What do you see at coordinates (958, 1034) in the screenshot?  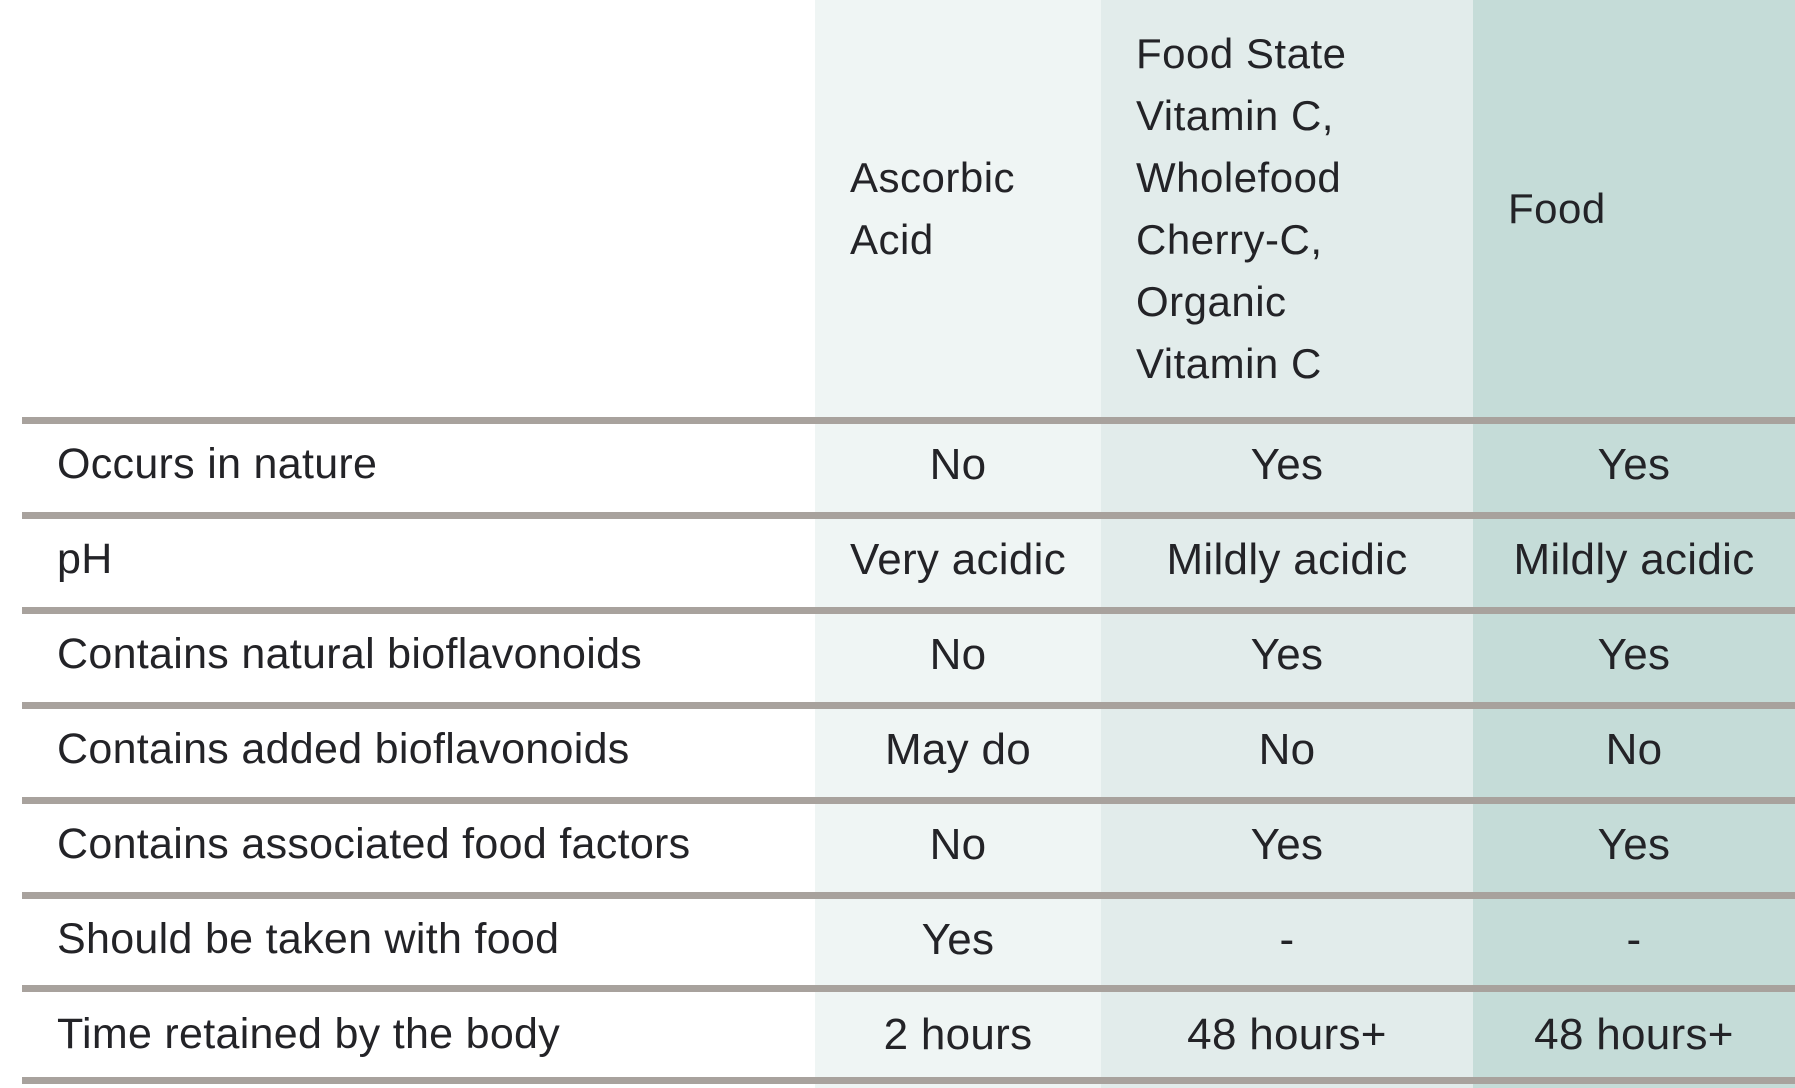 I see `table-cell: 2 hours` at bounding box center [958, 1034].